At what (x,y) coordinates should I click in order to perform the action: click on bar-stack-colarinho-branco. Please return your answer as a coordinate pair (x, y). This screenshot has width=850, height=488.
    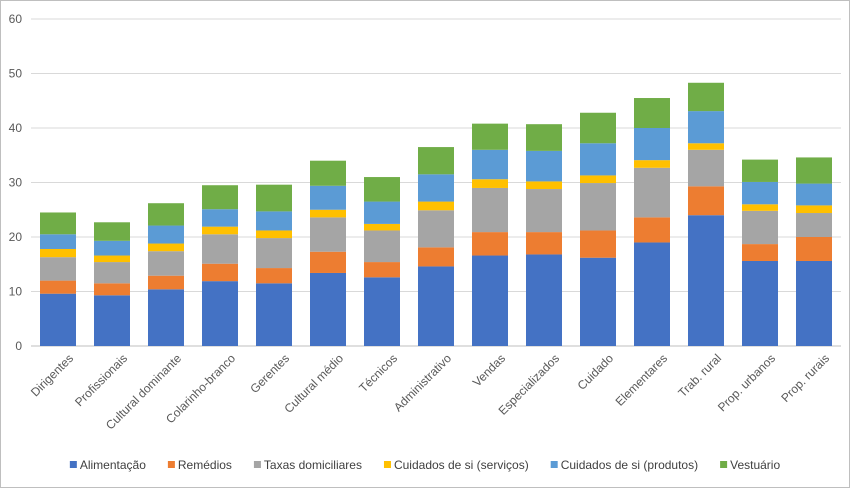
    Looking at the image, I should click on (220, 265).